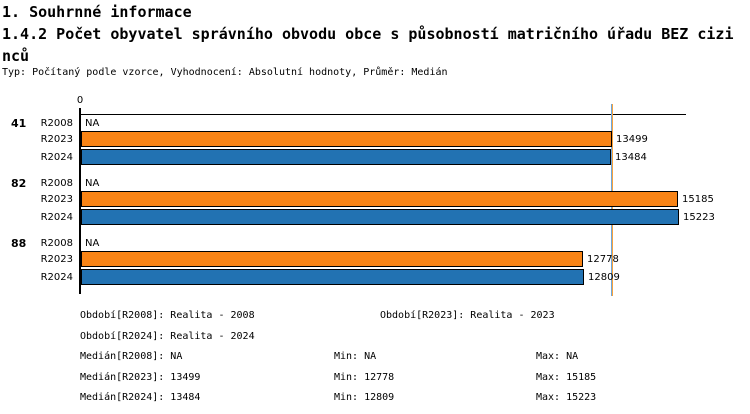  What do you see at coordinates (467, 315) in the screenshot?
I see `legend-period-r2023: Období[R2023]: Realita - 2023` at bounding box center [467, 315].